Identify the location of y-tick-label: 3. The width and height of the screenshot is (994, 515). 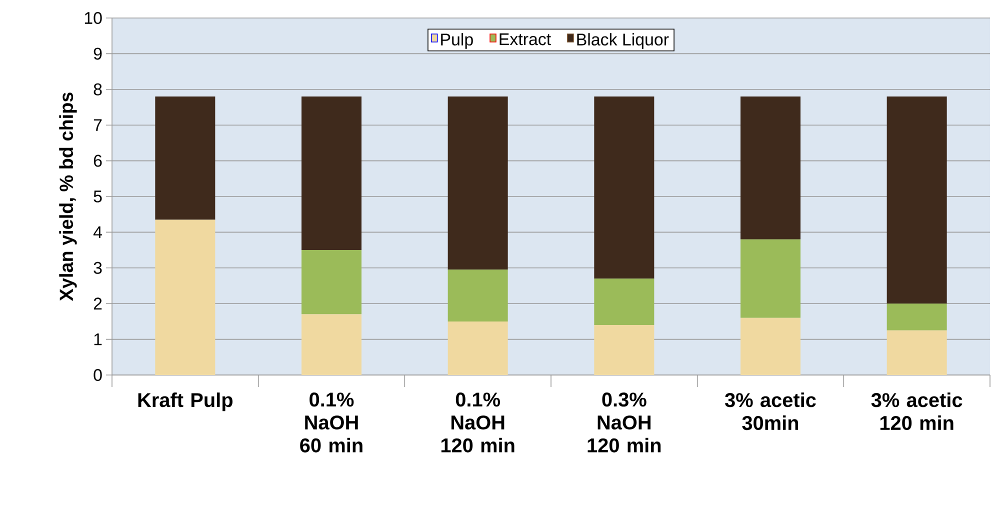
(98, 268).